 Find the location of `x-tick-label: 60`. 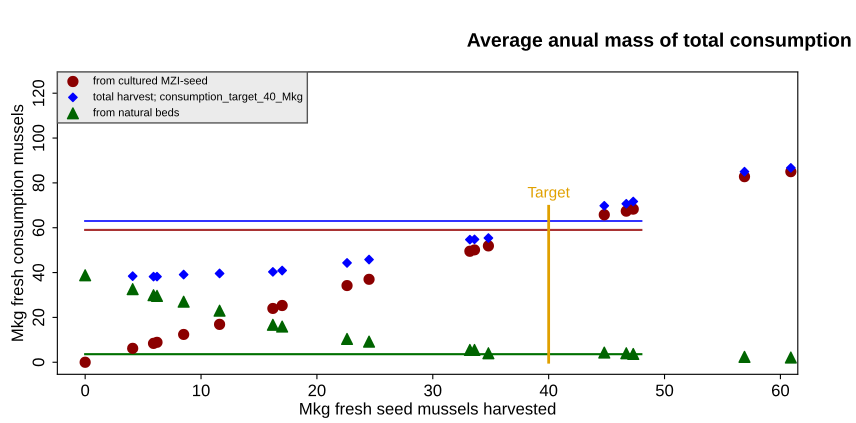

x-tick-label: 60 is located at coordinates (781, 390).